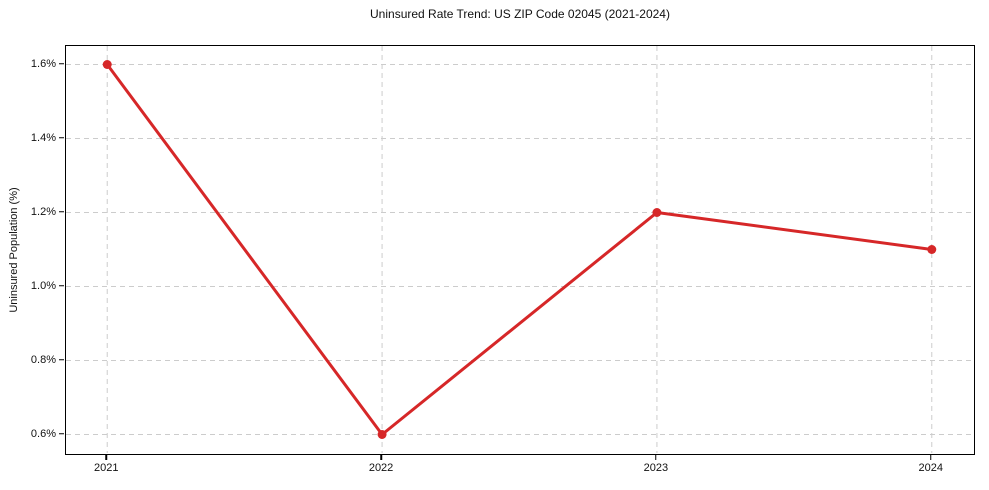 This screenshot has width=989, height=490. I want to click on y-tick-label: 0.6%, so click(43, 433).